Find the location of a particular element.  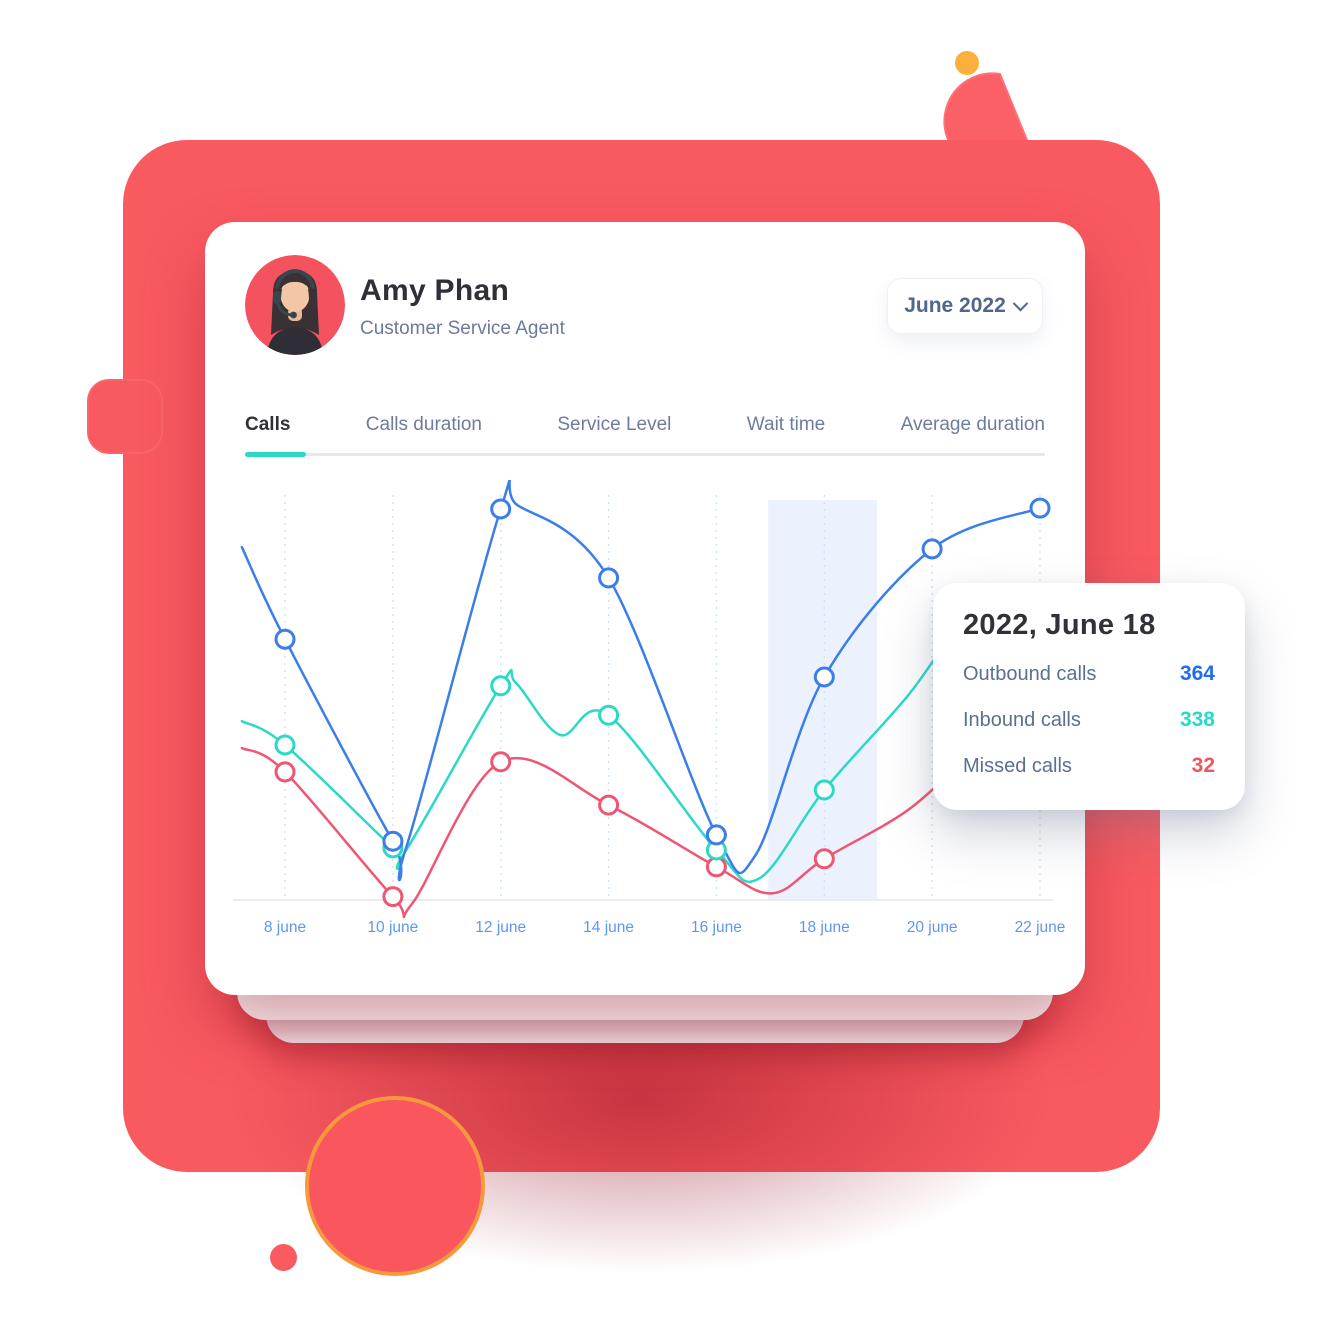

period-selector-label: June 2022 is located at coordinates (955, 305).